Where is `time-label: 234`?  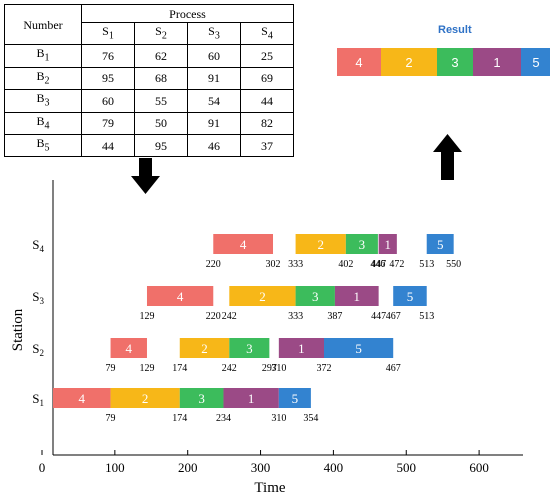
time-label: 234 is located at coordinates (223, 418).